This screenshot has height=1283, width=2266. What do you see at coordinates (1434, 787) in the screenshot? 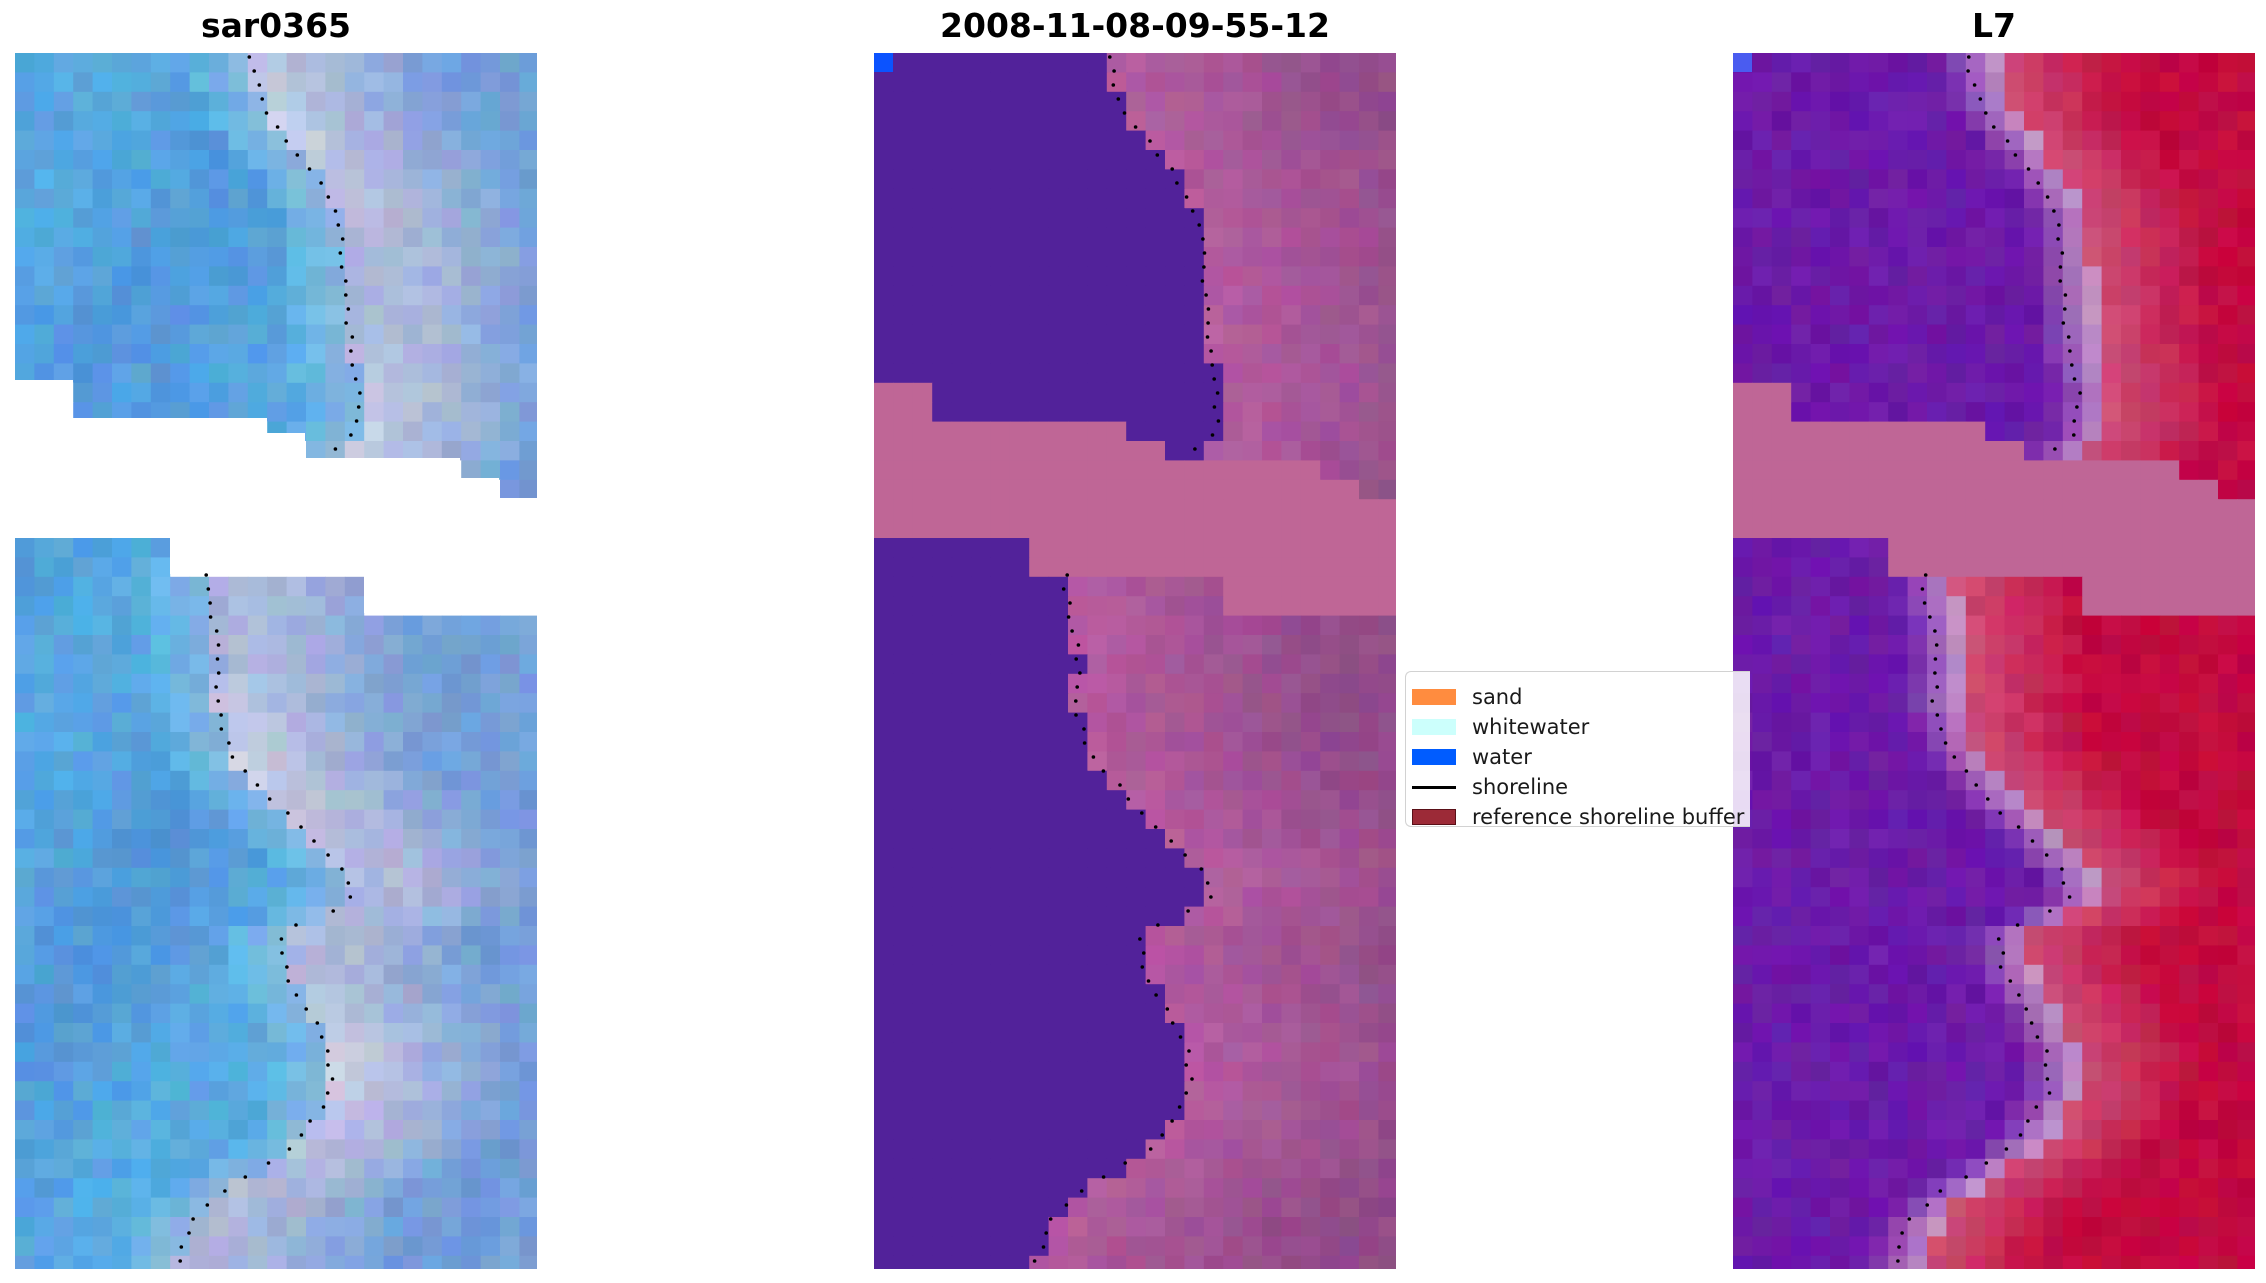
I see `legend-line-shoreline` at bounding box center [1434, 787].